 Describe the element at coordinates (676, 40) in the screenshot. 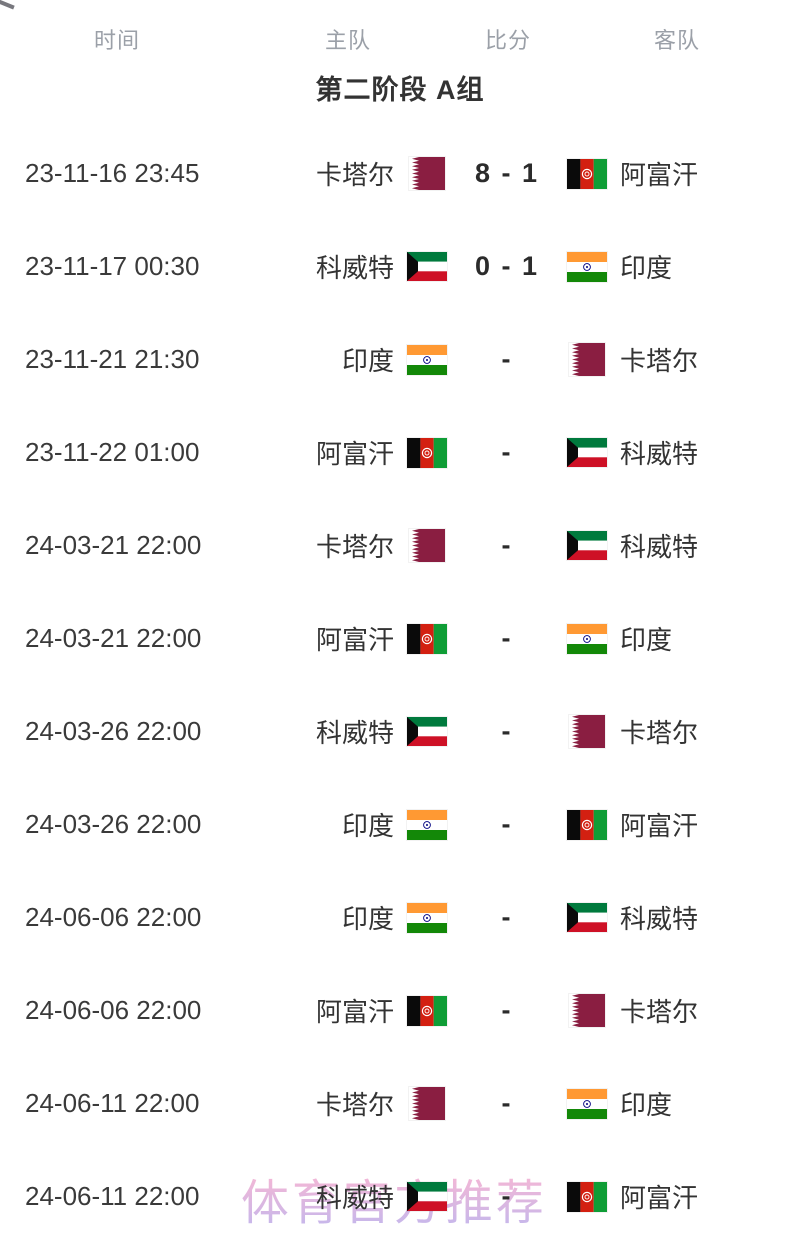

I see `header-col-away: 客队` at that location.